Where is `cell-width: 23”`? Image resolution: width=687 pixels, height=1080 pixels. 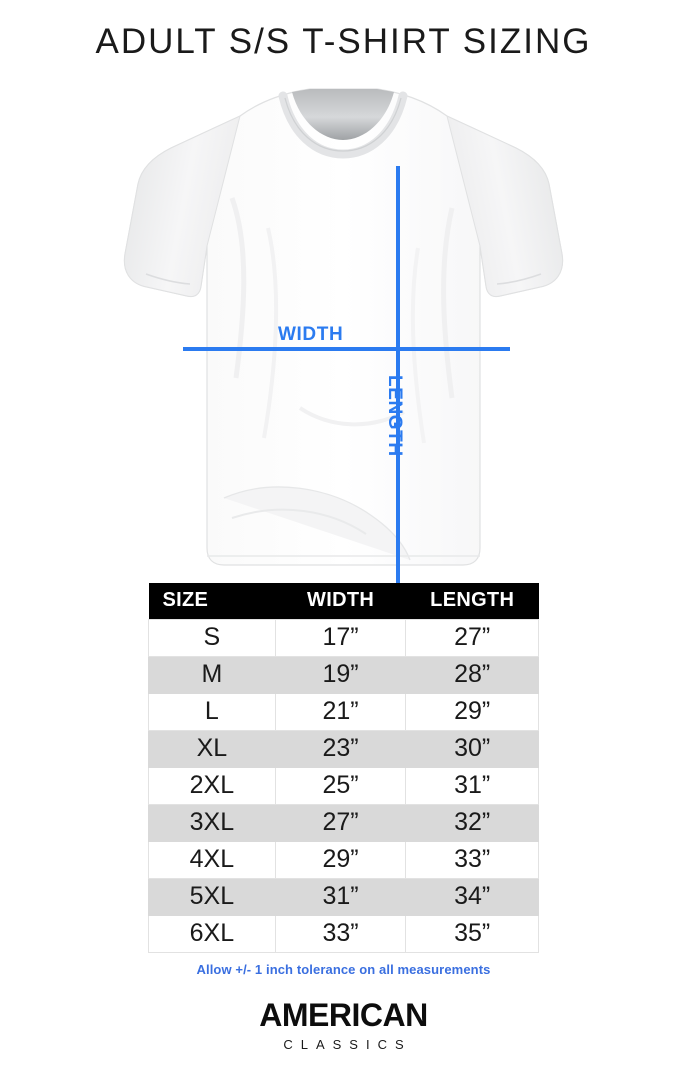 cell-width: 23” is located at coordinates (340, 748).